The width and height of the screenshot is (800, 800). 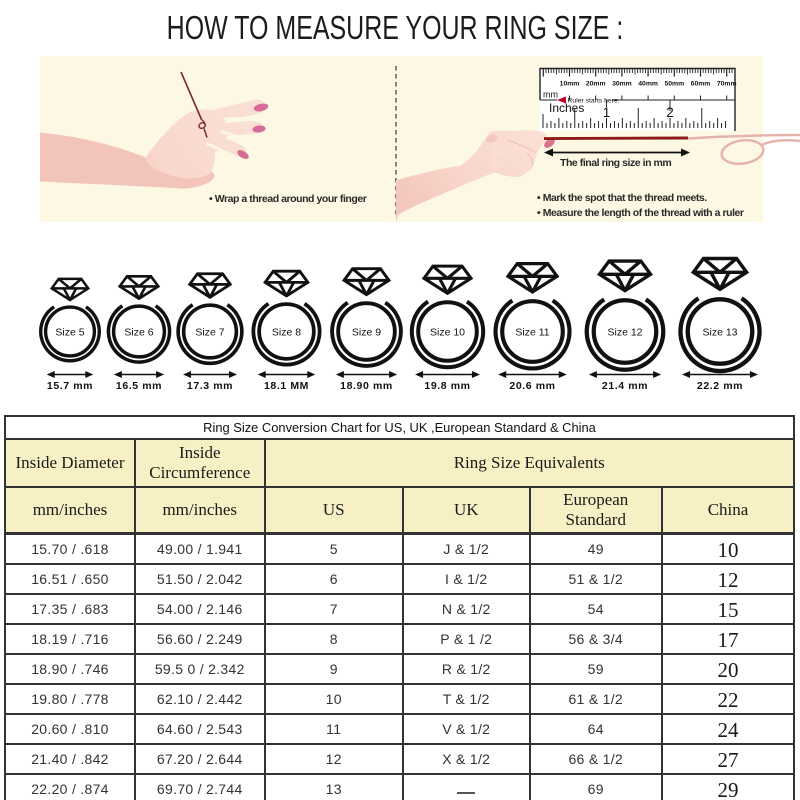 What do you see at coordinates (286, 333) in the screenshot?
I see `svg-text: Size 8` at bounding box center [286, 333].